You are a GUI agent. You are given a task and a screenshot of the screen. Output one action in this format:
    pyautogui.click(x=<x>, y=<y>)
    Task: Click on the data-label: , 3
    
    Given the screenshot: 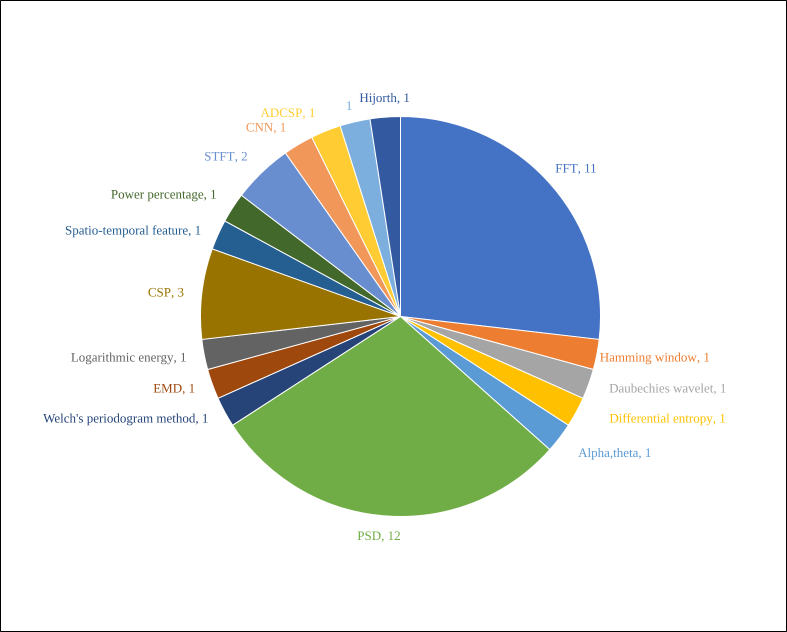 What is the action you would take?
    pyautogui.click(x=177, y=292)
    